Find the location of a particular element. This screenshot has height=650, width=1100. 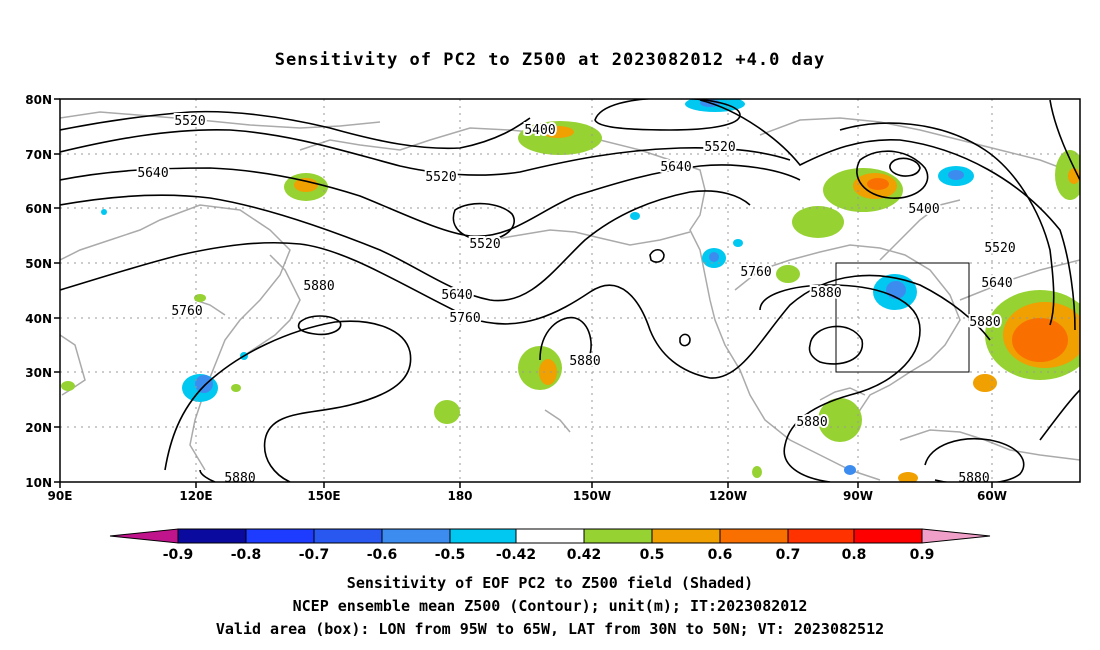

colorbar-low-triangle is located at coordinates (144, 536).